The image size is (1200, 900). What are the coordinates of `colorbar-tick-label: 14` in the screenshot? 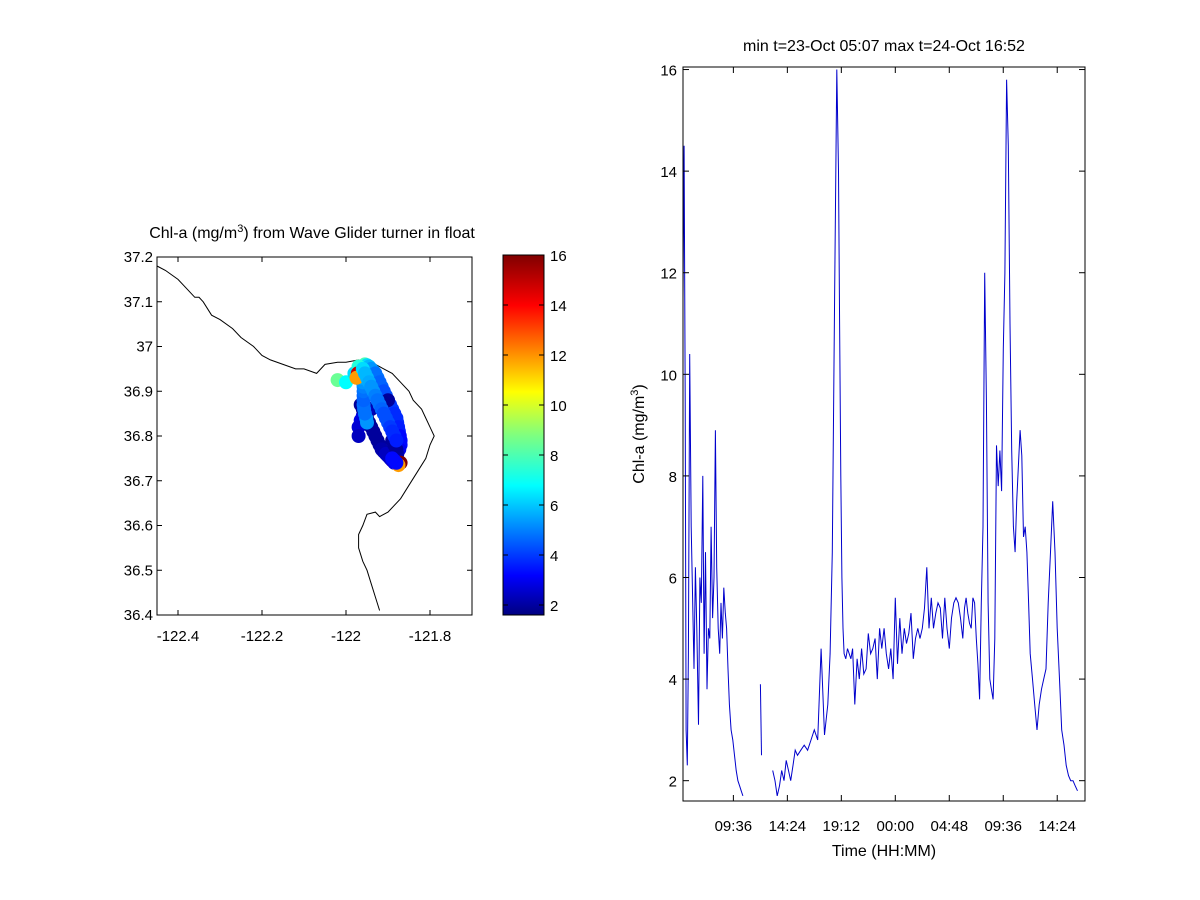 It's located at (558, 306).